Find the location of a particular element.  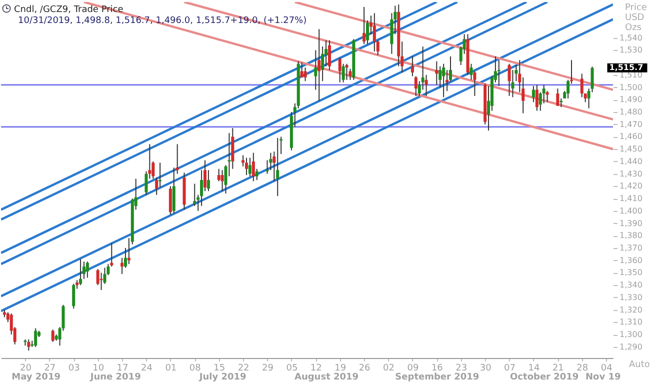

y-tick-label: 1,410 is located at coordinates (631, 199).